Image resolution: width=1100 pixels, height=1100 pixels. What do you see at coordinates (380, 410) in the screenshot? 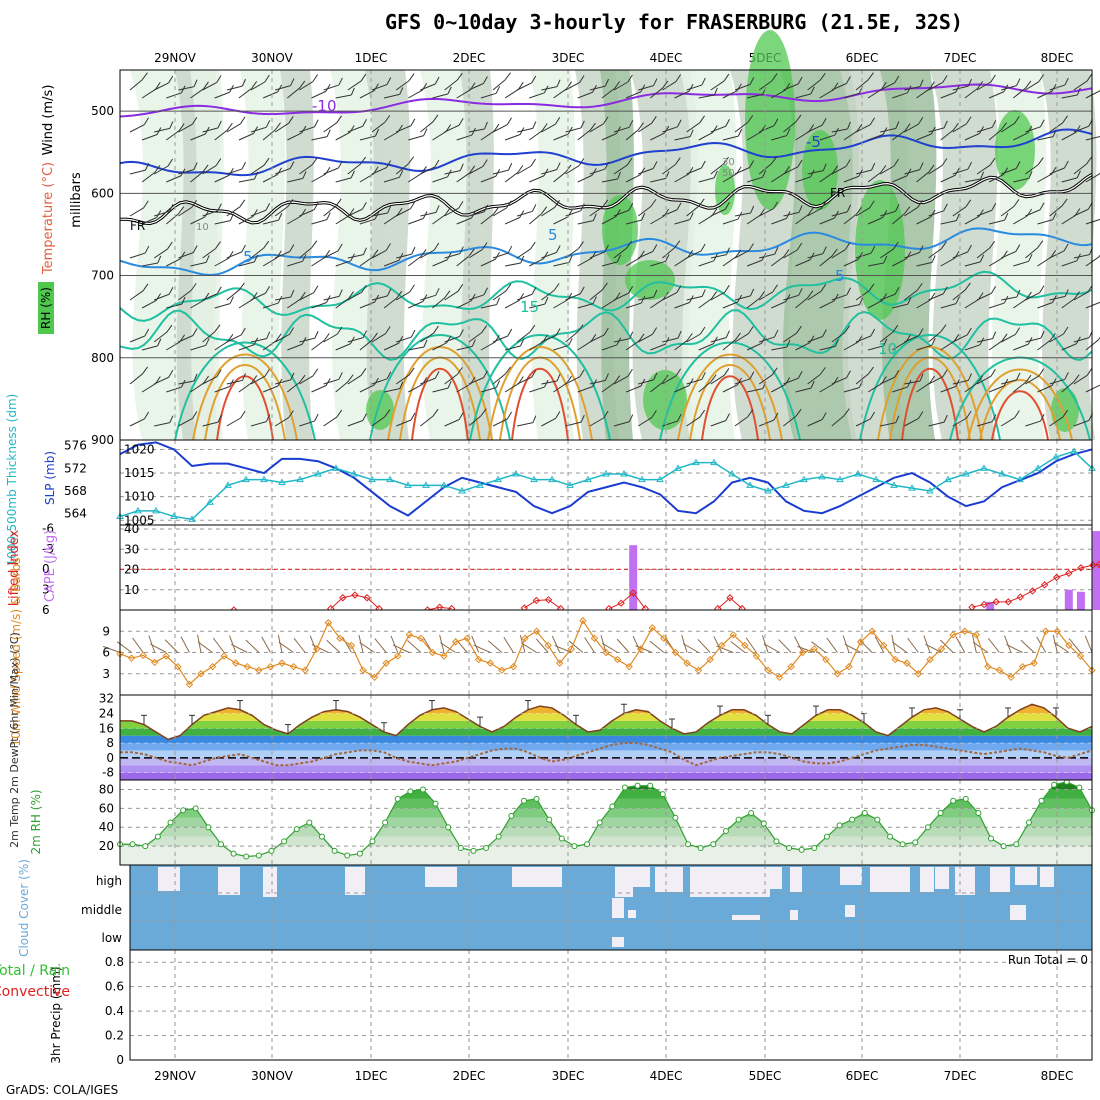
I see `rh-blob` at bounding box center [380, 410].